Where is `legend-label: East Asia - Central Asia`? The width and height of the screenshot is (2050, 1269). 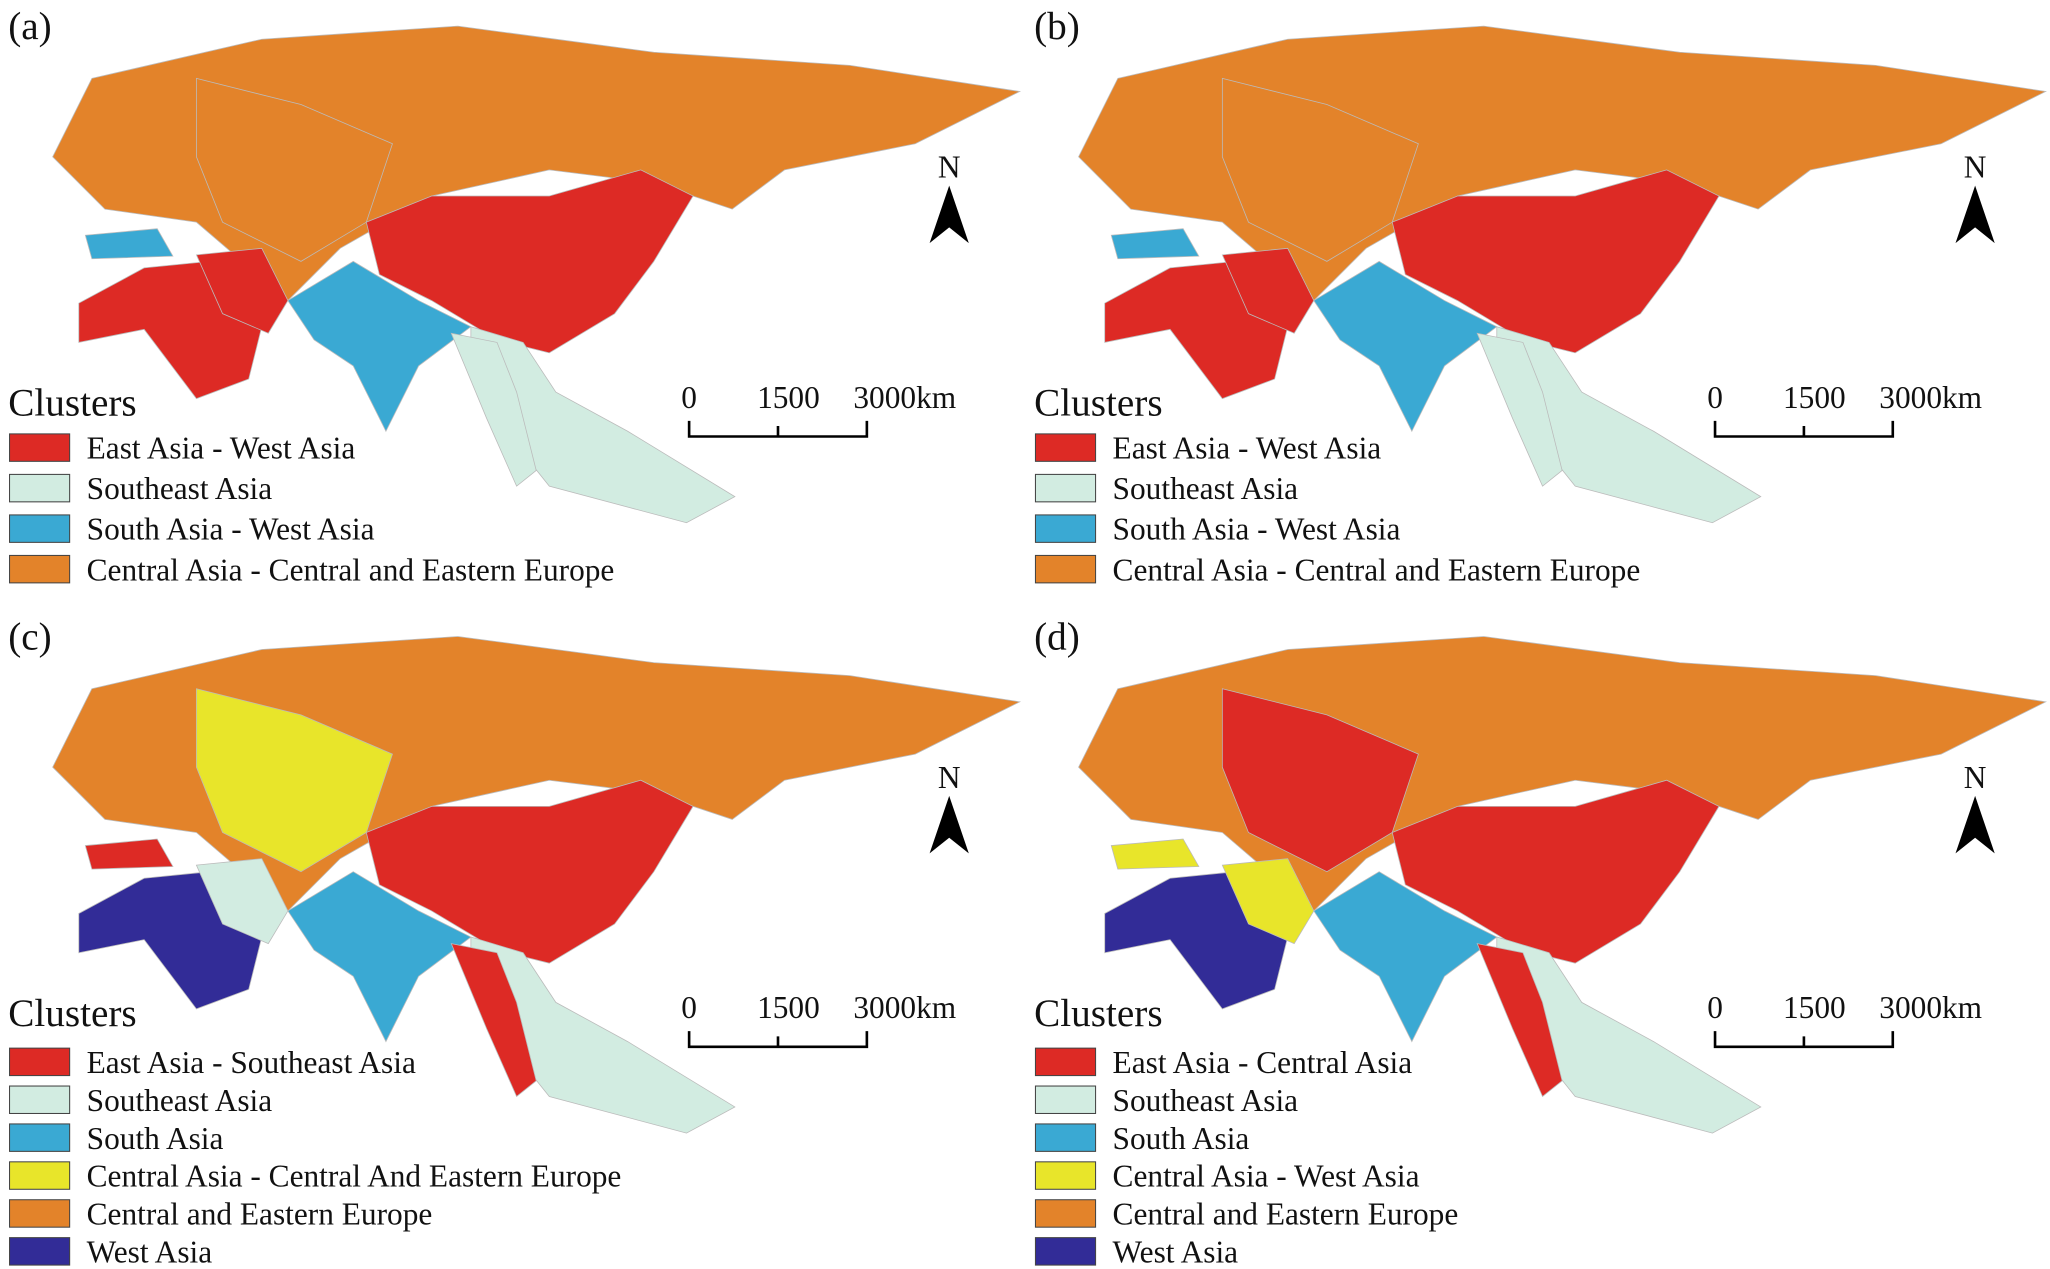 legend-label: East Asia - Central Asia is located at coordinates (1263, 1062).